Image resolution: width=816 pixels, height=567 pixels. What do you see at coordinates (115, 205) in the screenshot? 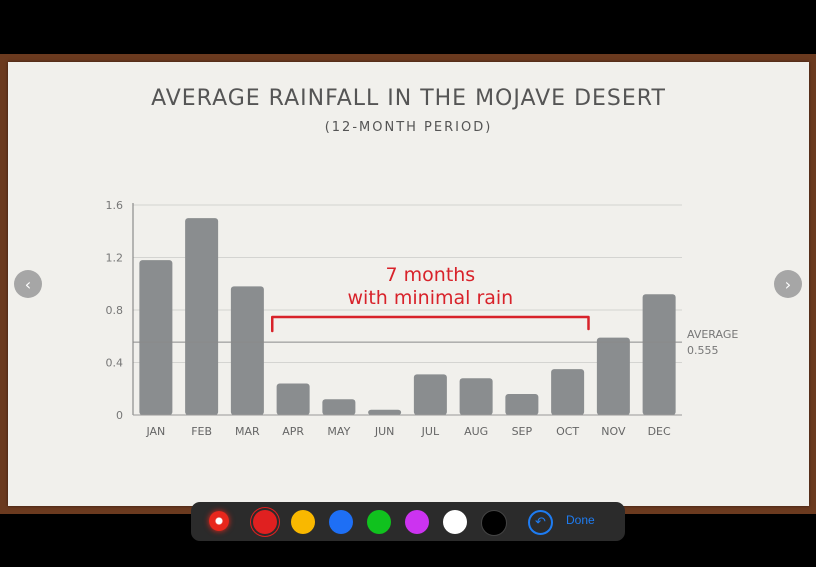
I see `y-tick-label: 1.6` at bounding box center [115, 205].